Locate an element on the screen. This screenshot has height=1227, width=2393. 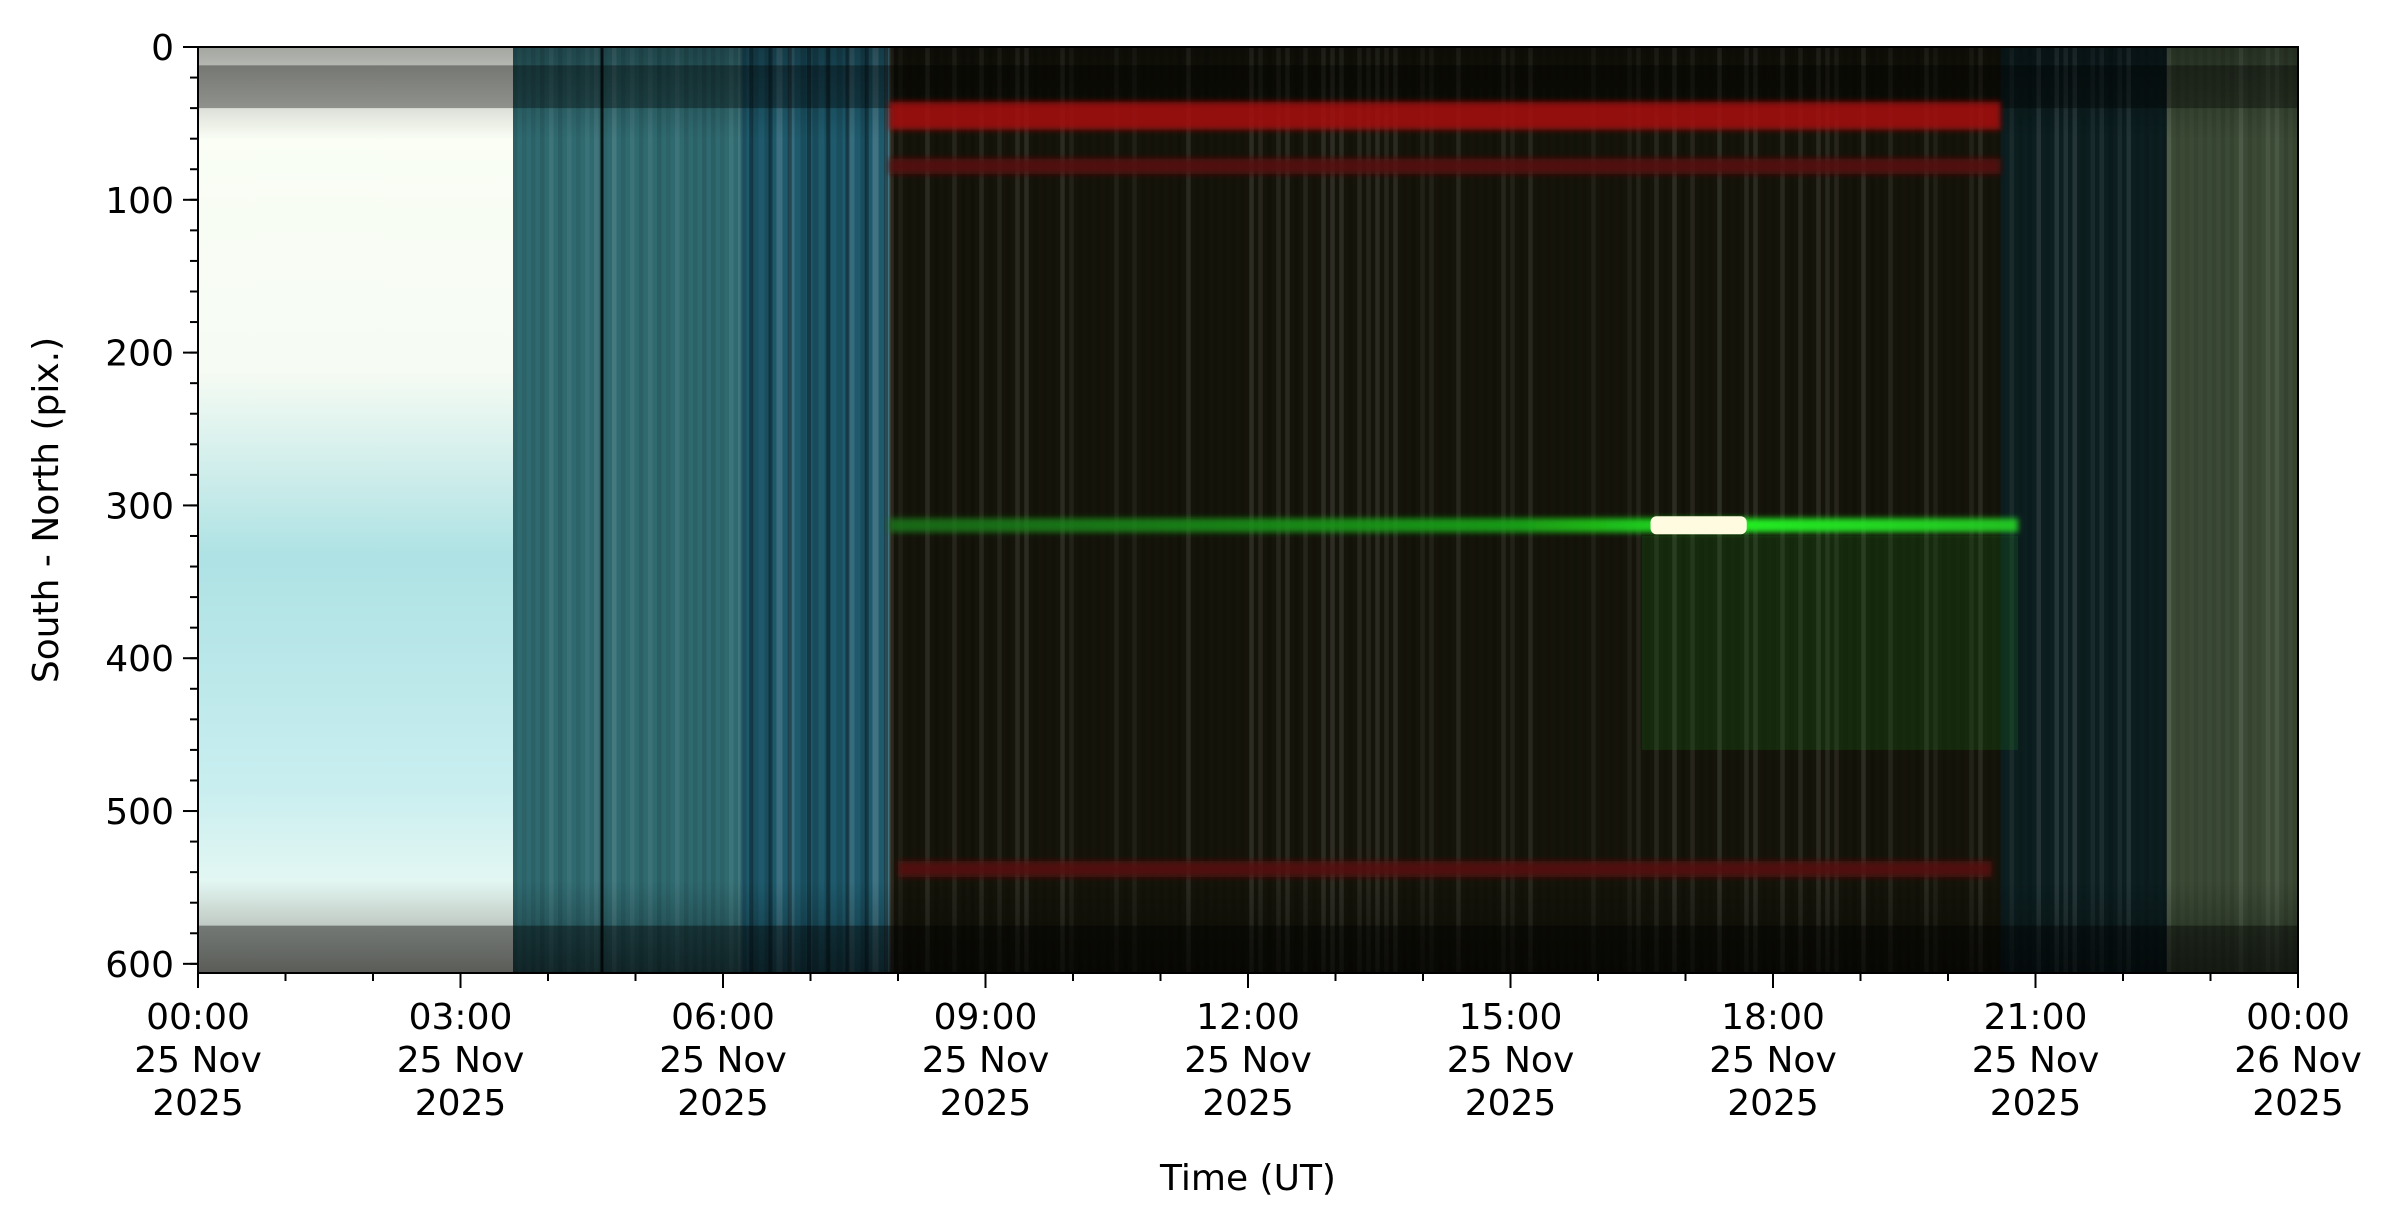
x-tick-label: 06:00 is located at coordinates (723, 1017).